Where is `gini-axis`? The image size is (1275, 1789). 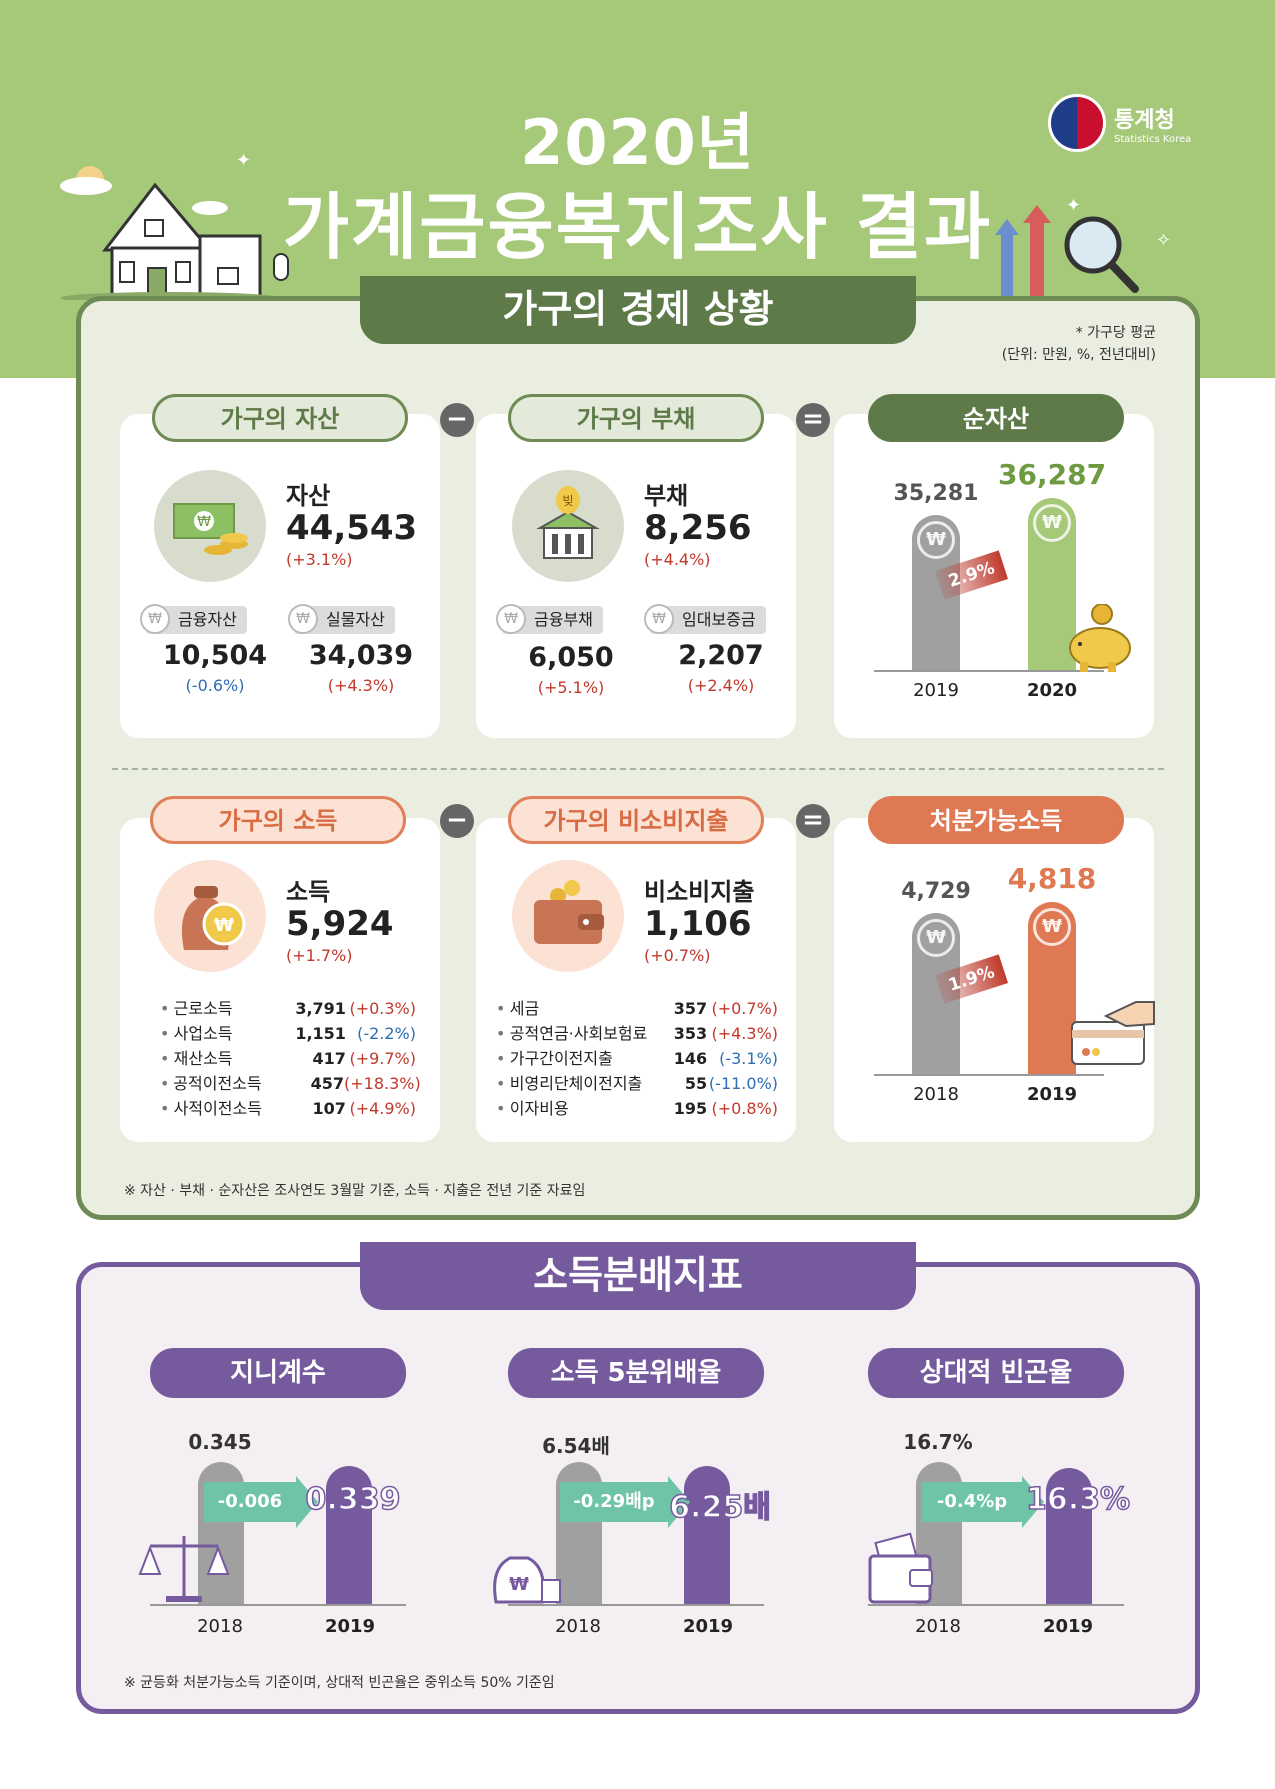 gini-axis is located at coordinates (278, 1605).